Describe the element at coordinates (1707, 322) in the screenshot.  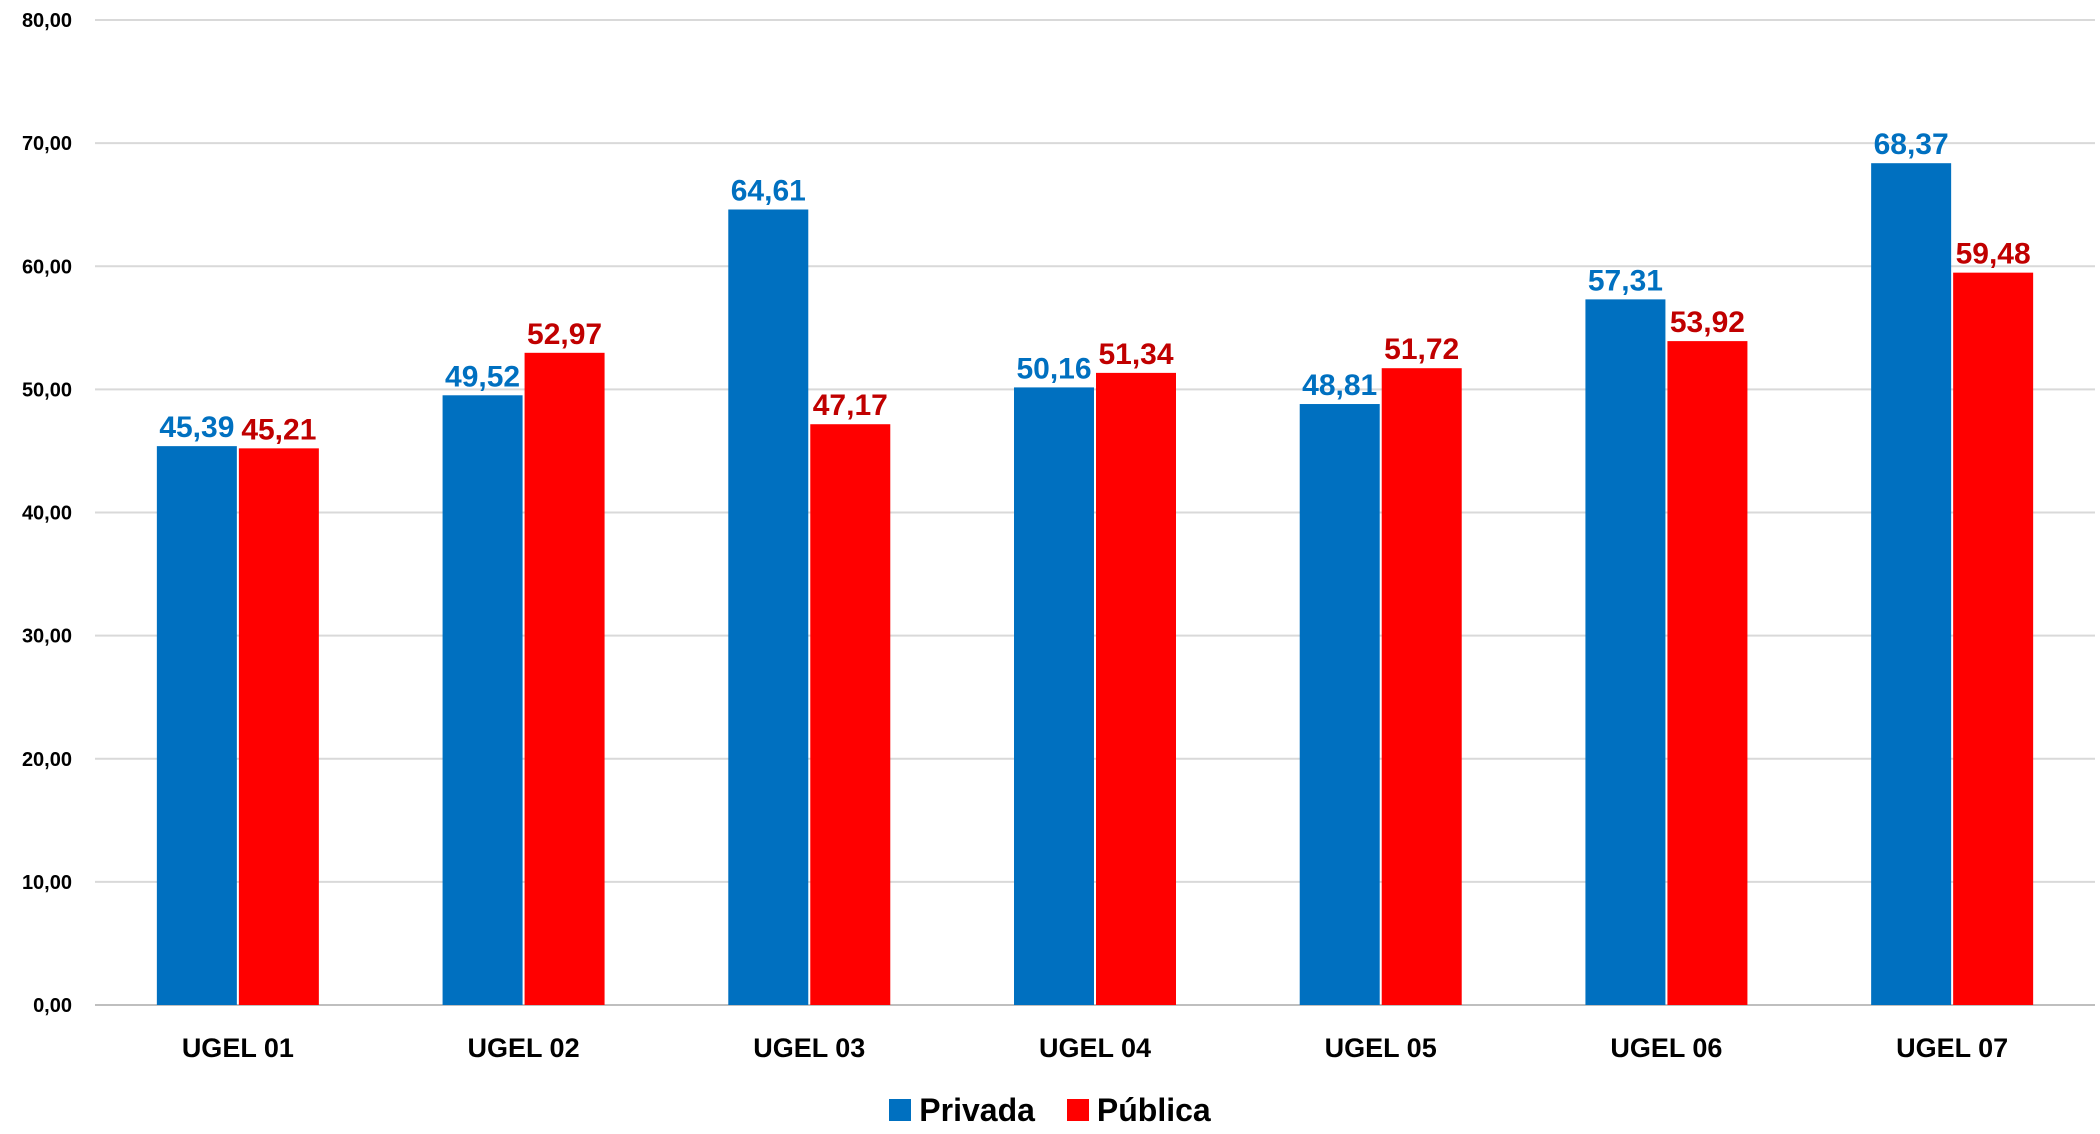
I see `data-label: 53,92` at that location.